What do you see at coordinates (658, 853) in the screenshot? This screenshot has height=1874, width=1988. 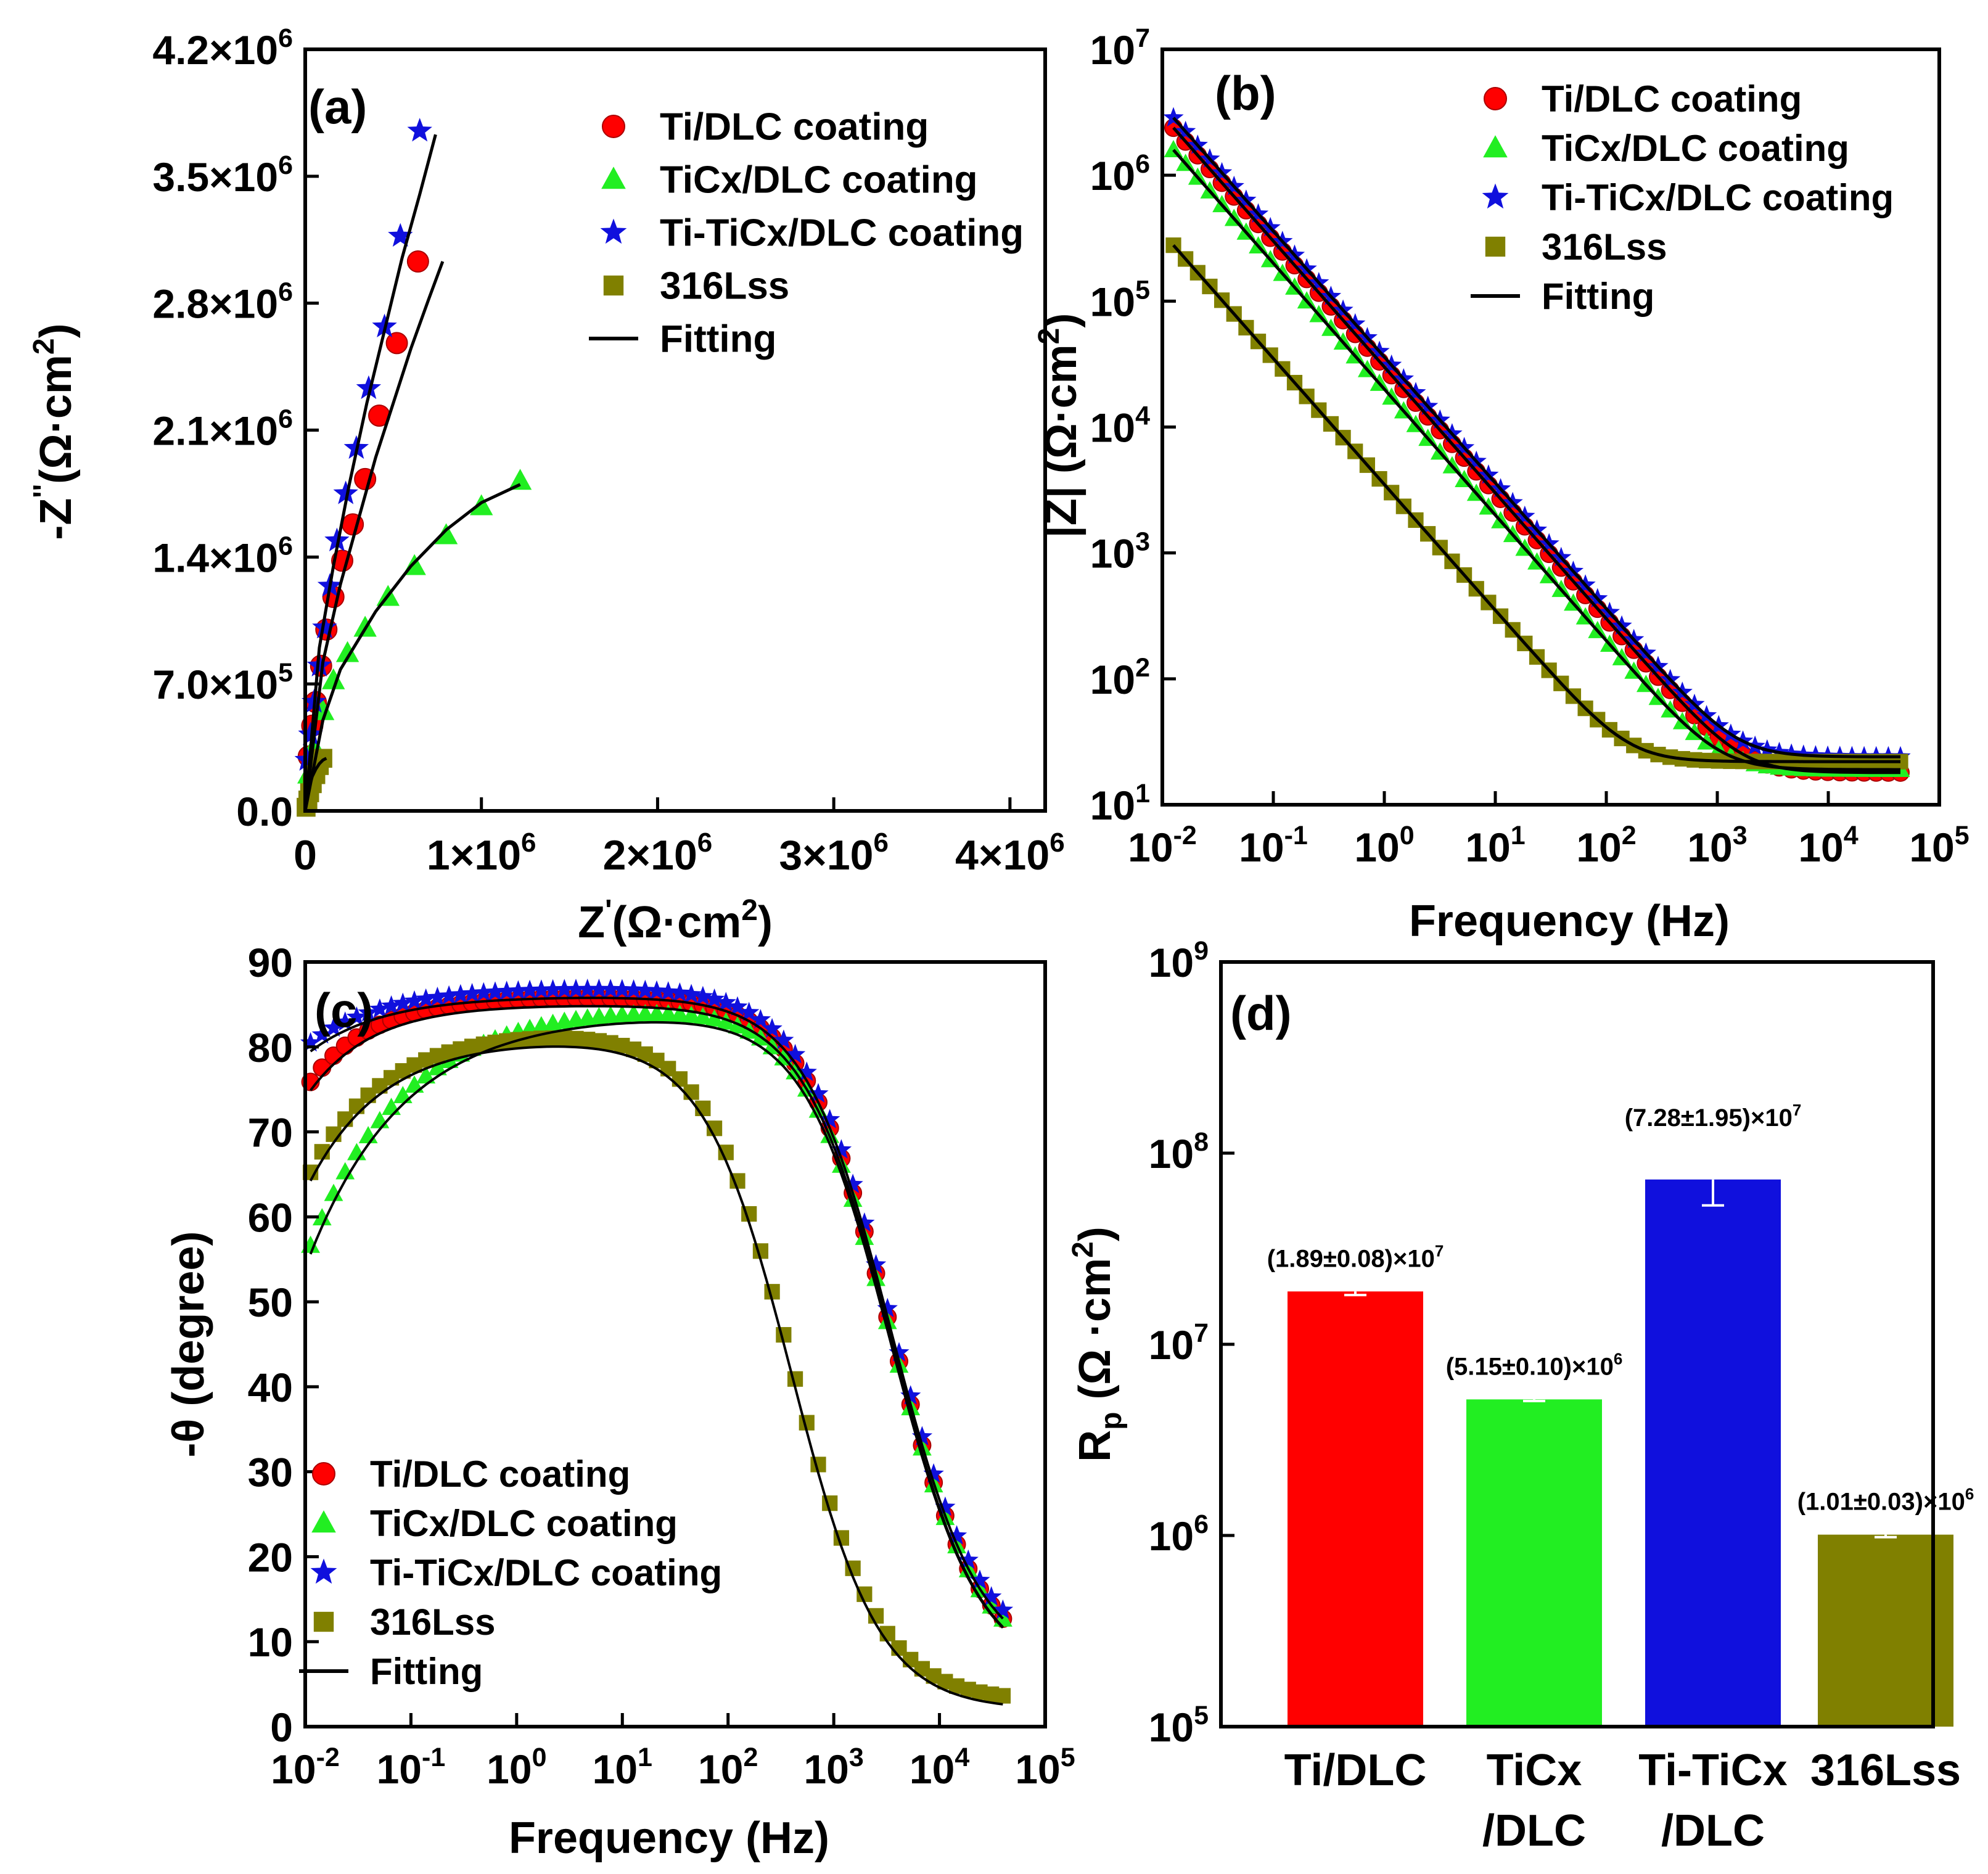 I see `a-xtick-label: 2×10⁶` at bounding box center [658, 853].